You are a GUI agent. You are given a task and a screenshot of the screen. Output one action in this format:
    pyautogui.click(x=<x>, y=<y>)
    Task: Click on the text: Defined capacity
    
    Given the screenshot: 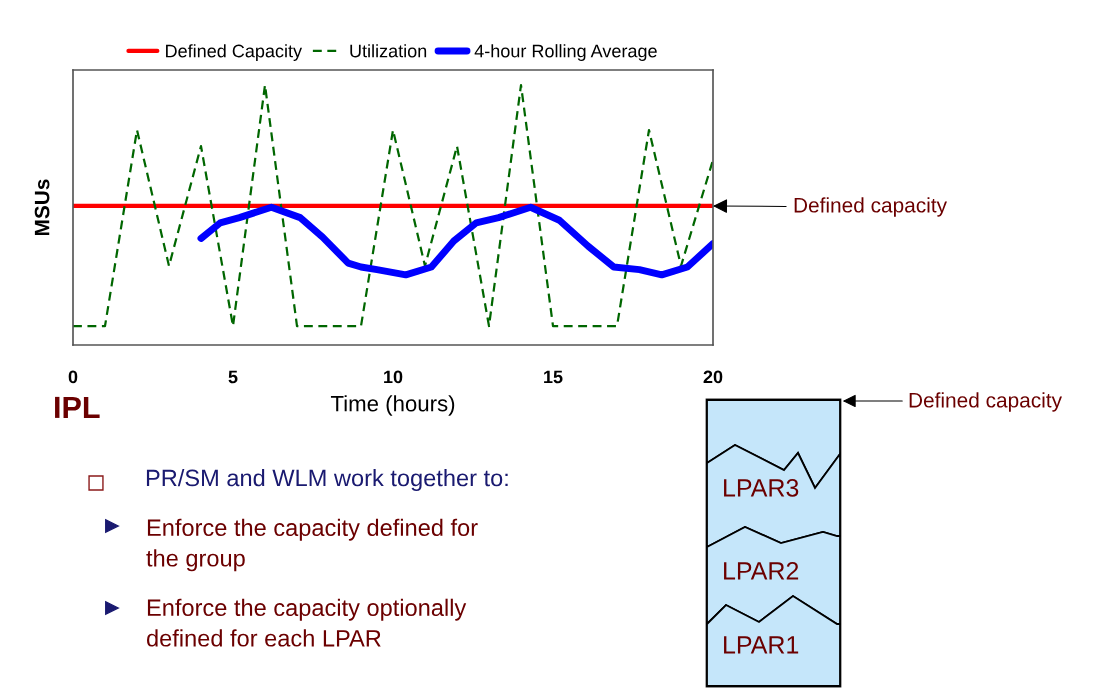 What is the action you would take?
    pyautogui.click(x=985, y=402)
    